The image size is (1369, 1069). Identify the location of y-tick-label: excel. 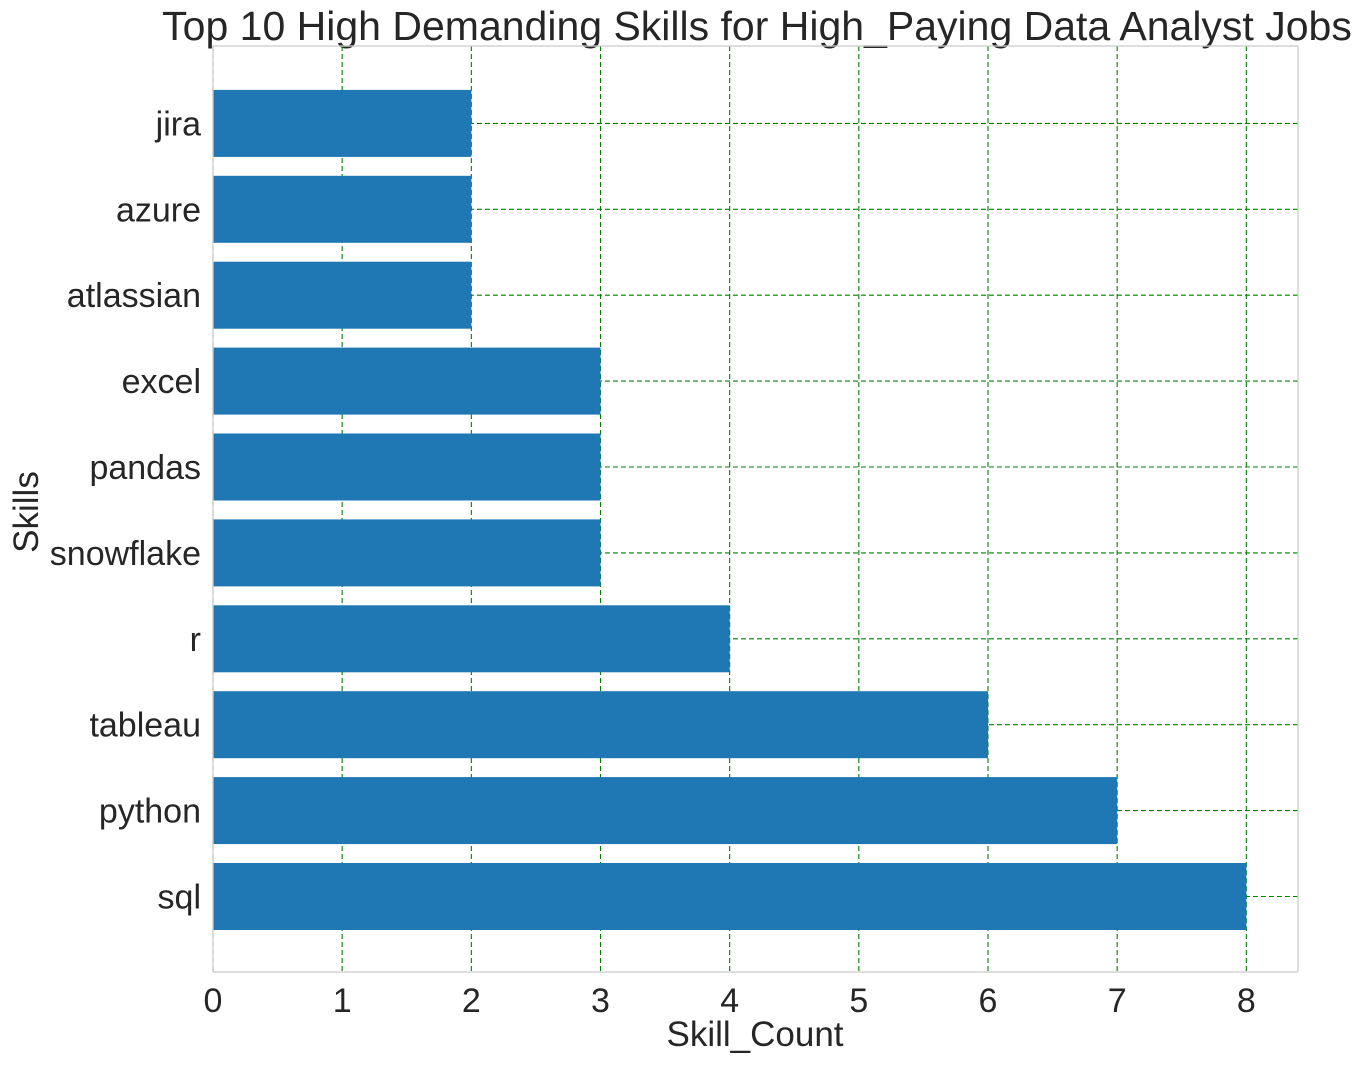
(161, 382).